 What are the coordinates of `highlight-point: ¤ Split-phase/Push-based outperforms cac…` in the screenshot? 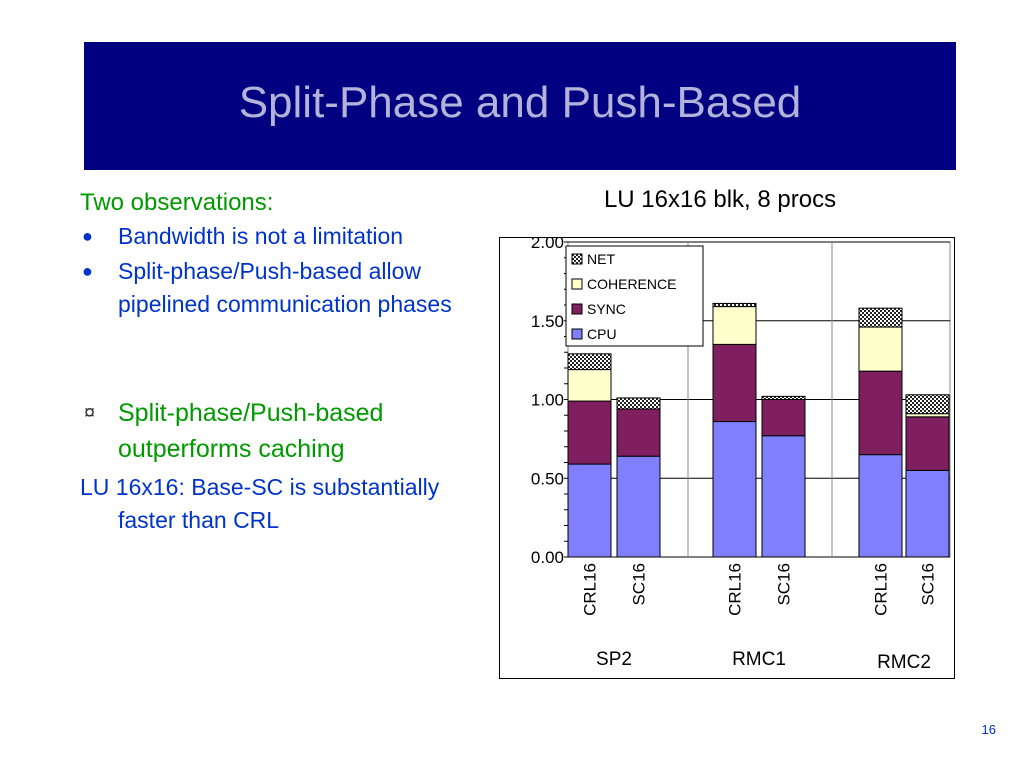 It's located at (290, 431).